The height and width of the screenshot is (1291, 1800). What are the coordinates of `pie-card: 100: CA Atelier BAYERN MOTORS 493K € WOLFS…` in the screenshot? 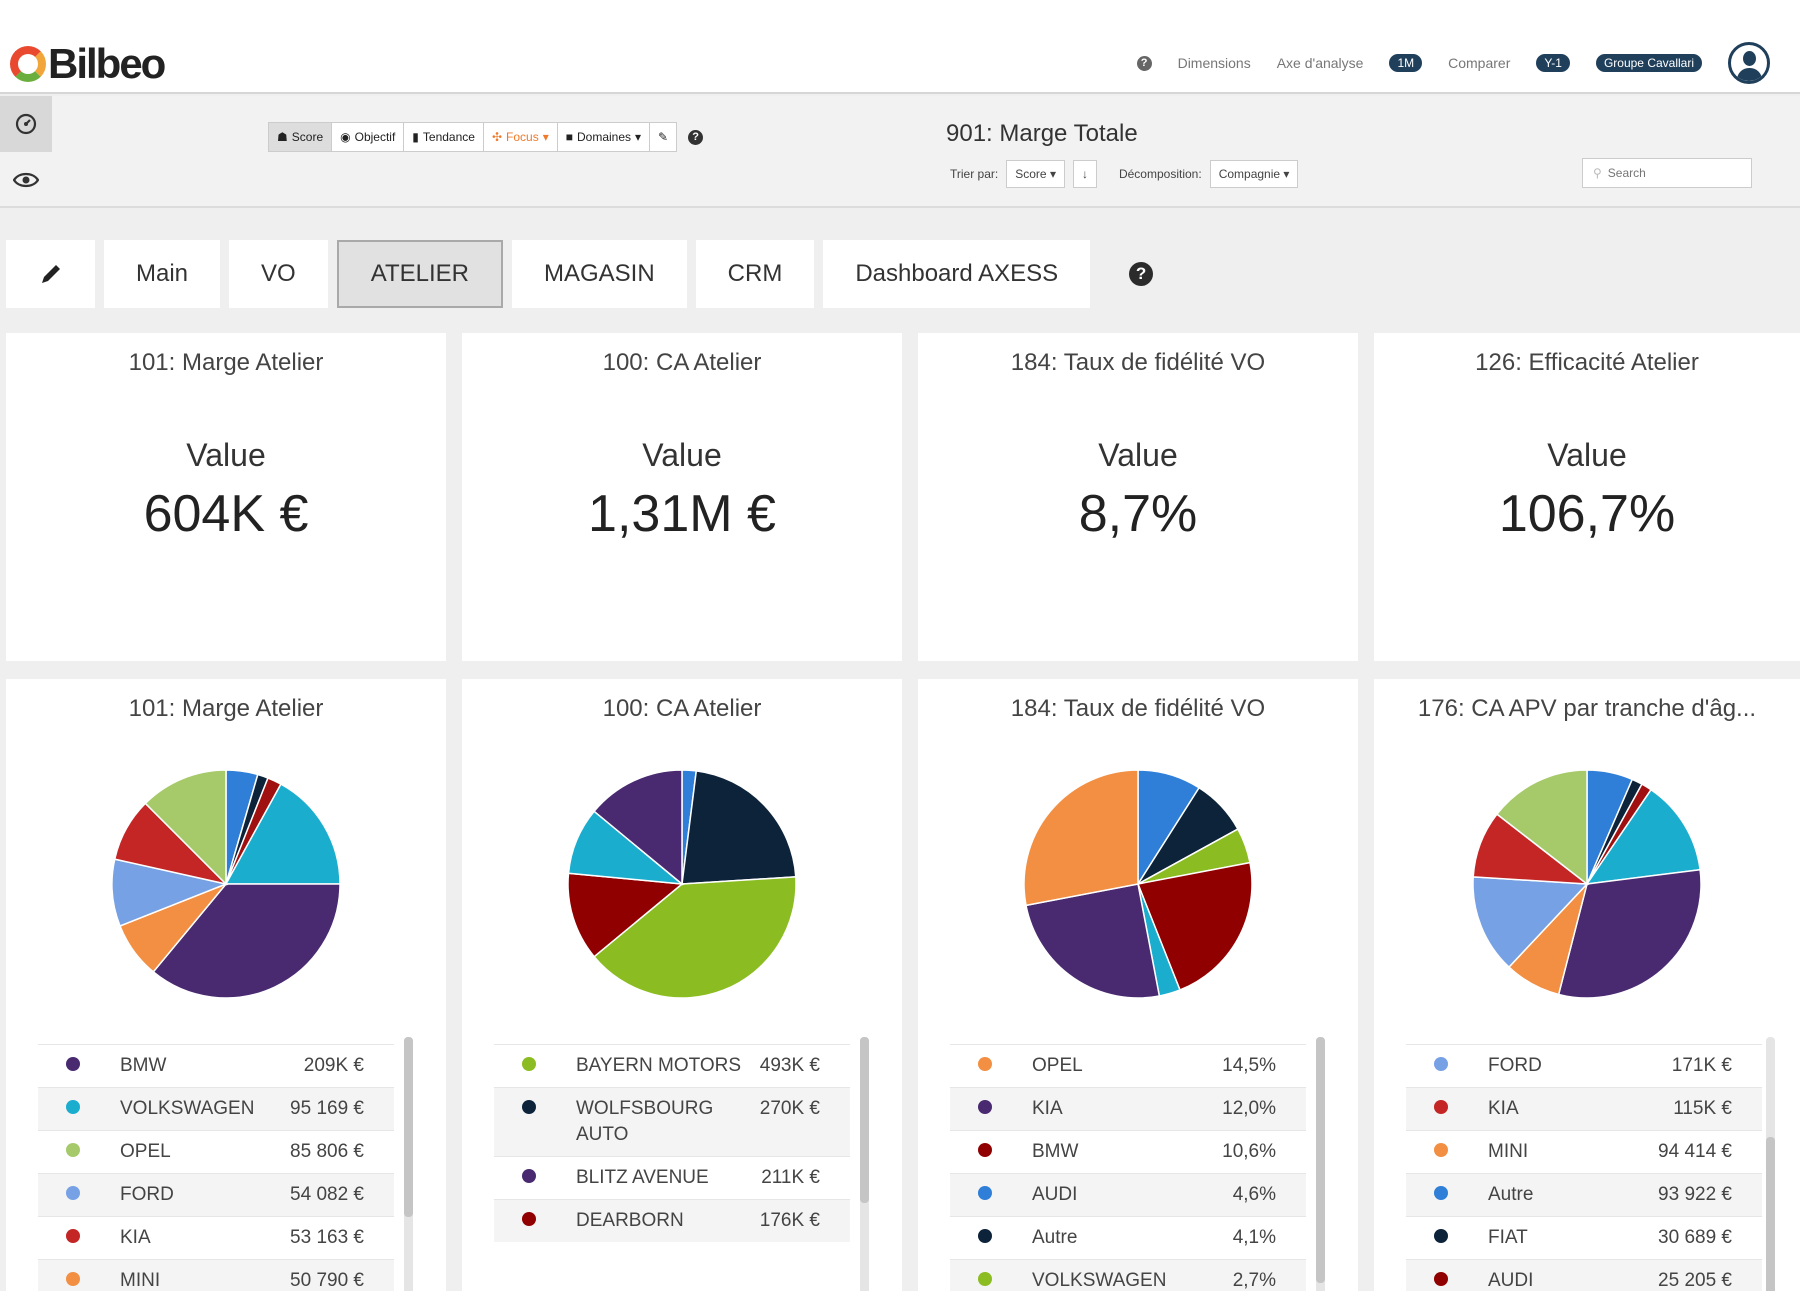 It's located at (682, 985).